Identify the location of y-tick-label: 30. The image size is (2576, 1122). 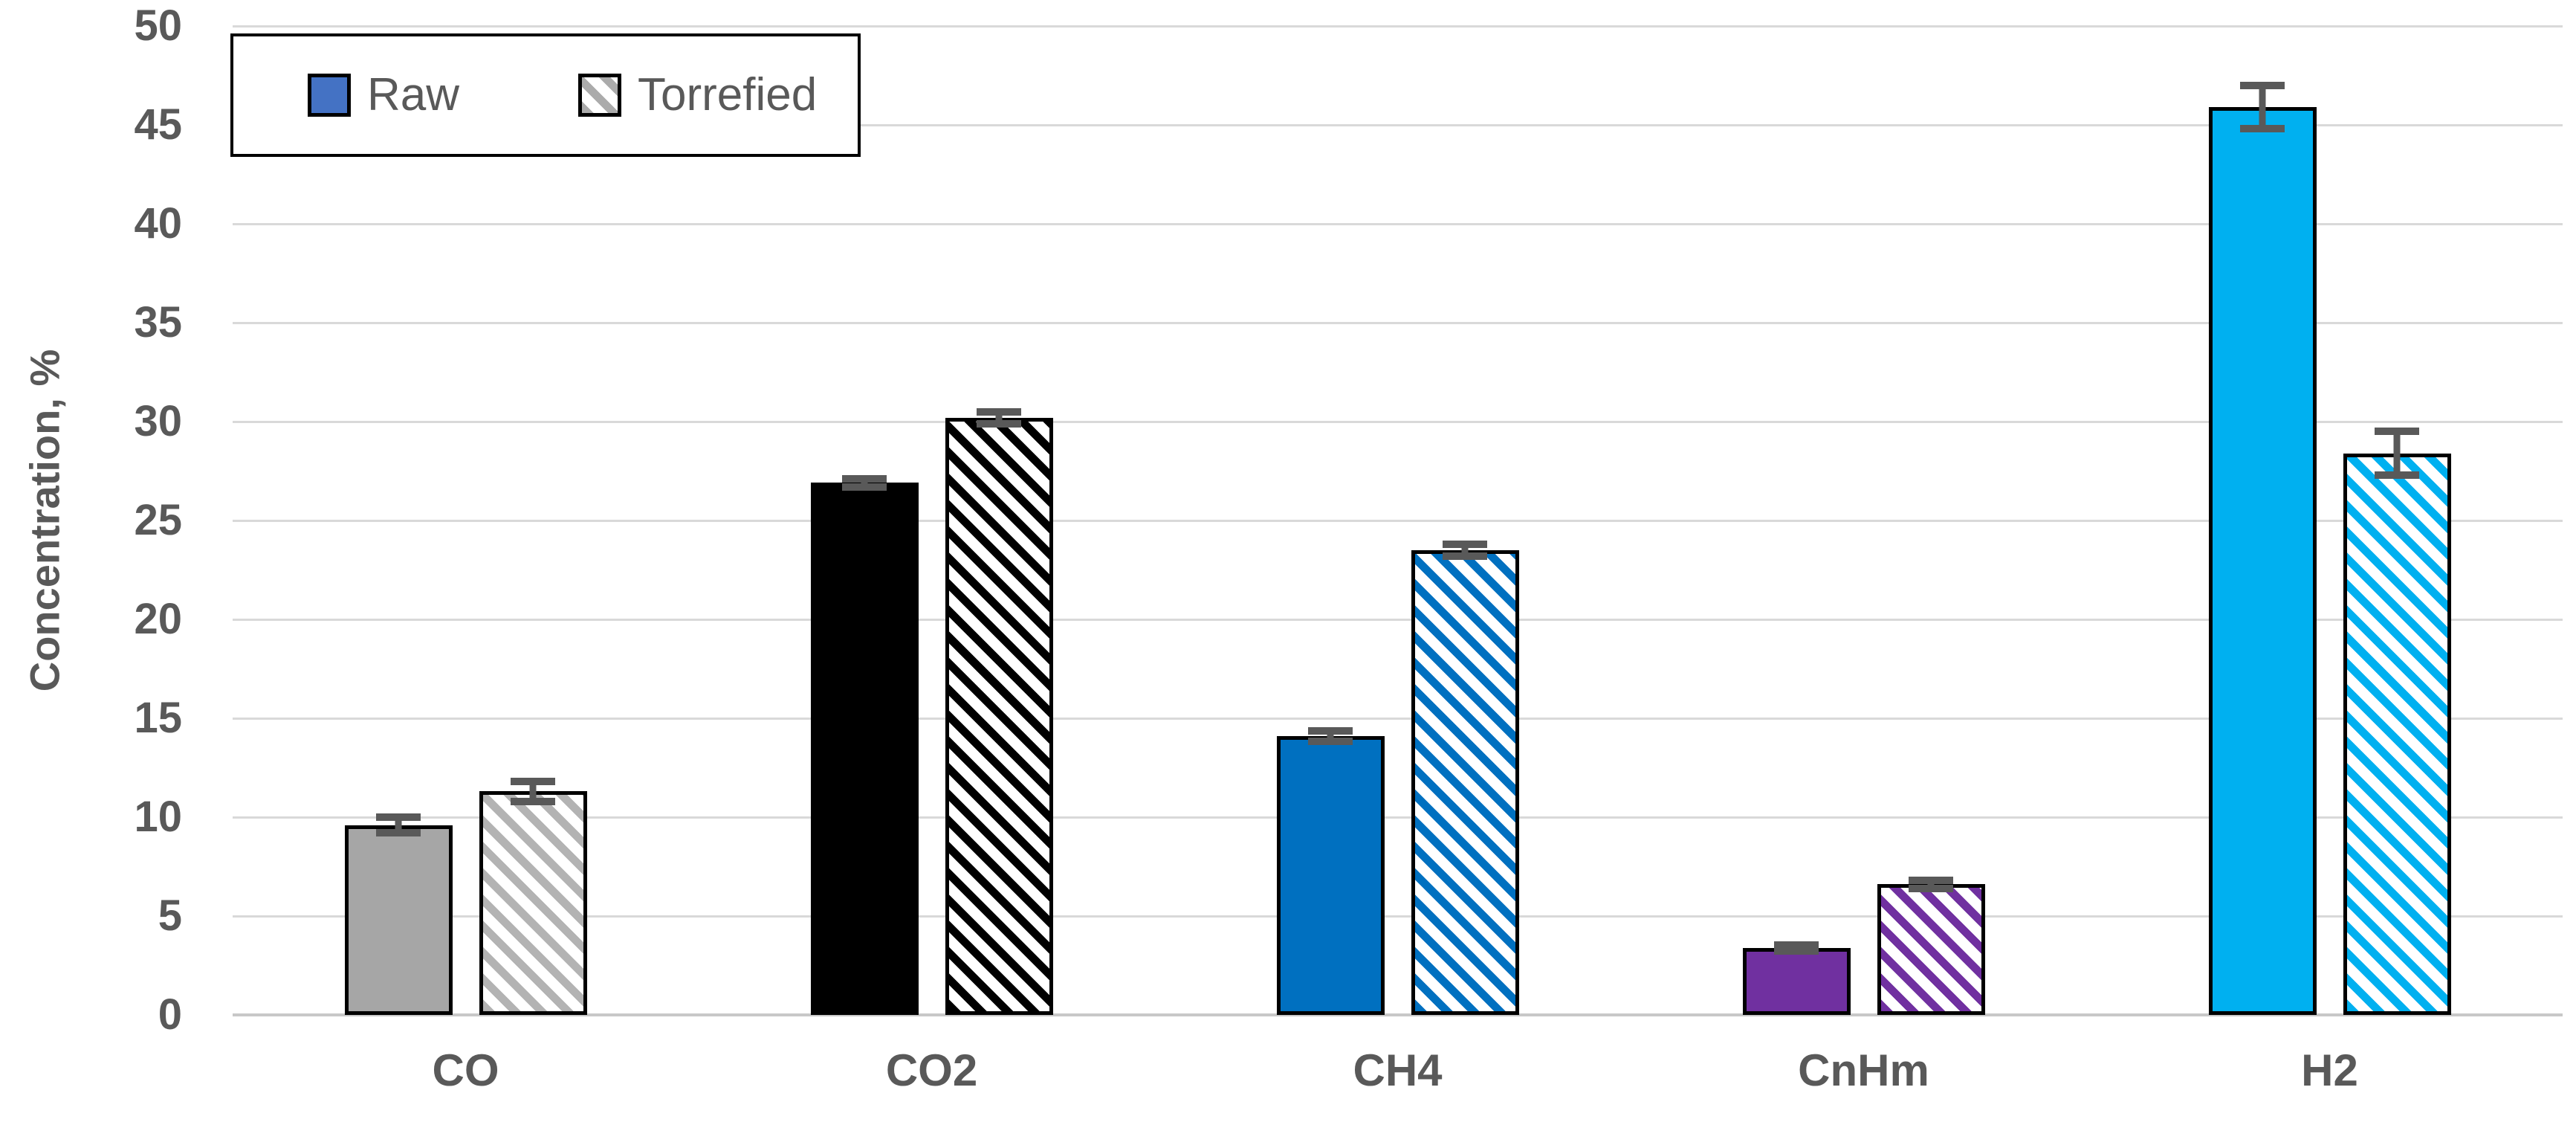
(158, 421).